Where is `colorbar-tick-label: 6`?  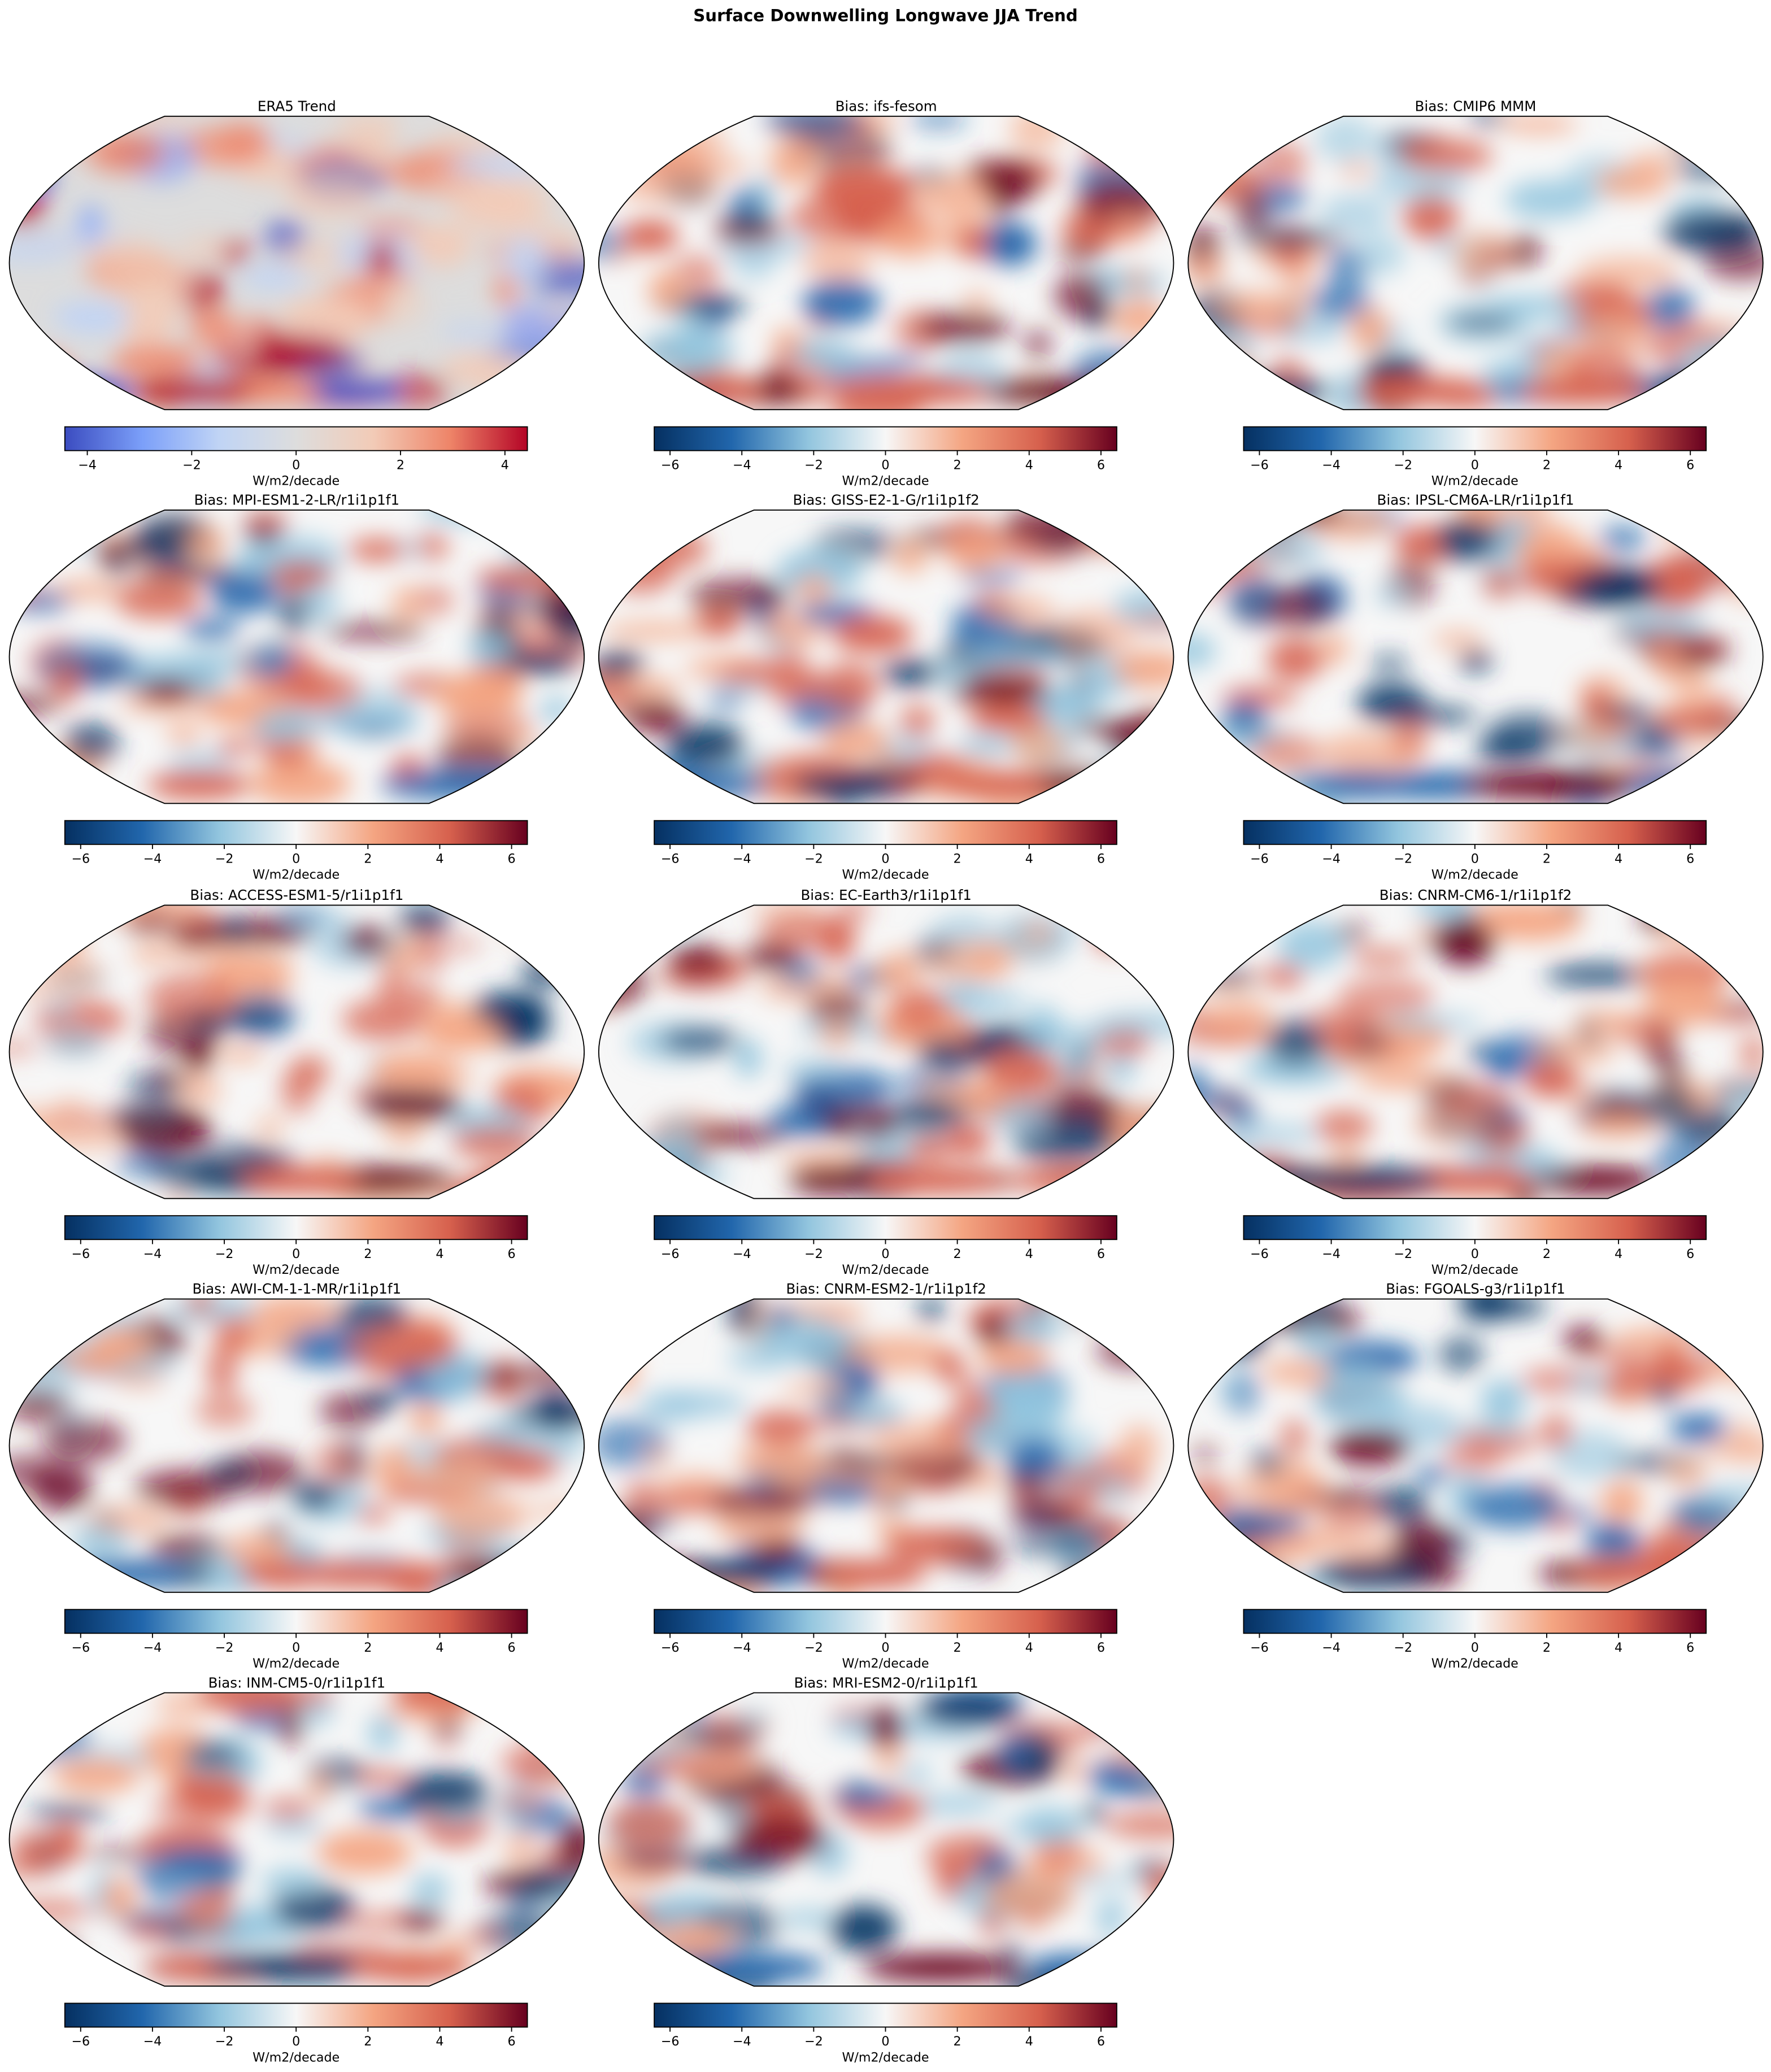 colorbar-tick-label: 6 is located at coordinates (512, 860).